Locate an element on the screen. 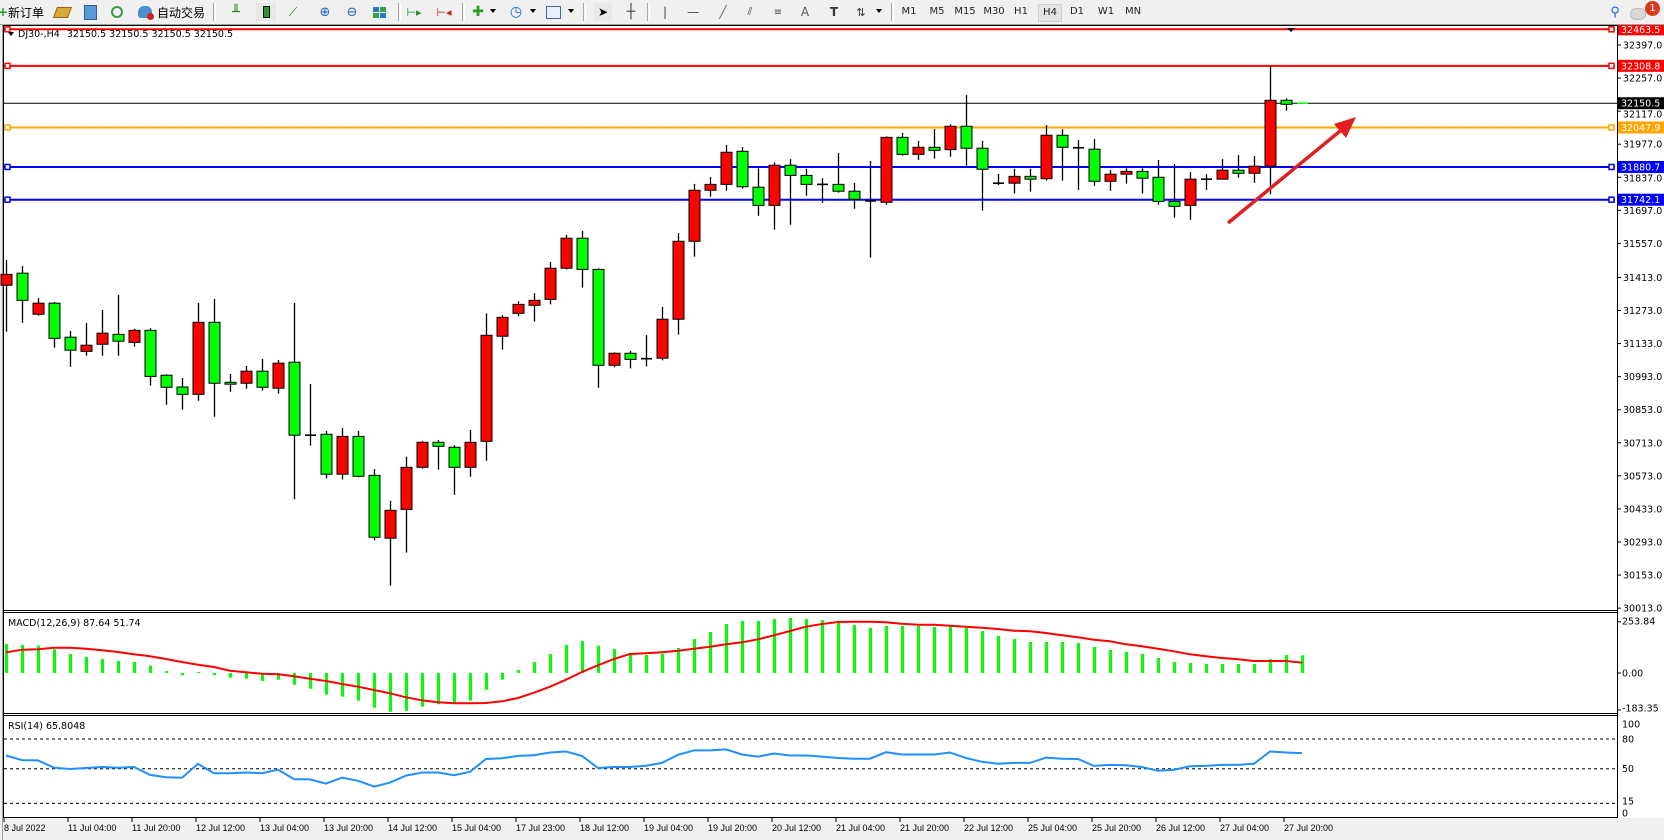  timeframe-w1: W1 is located at coordinates (1106, 11).